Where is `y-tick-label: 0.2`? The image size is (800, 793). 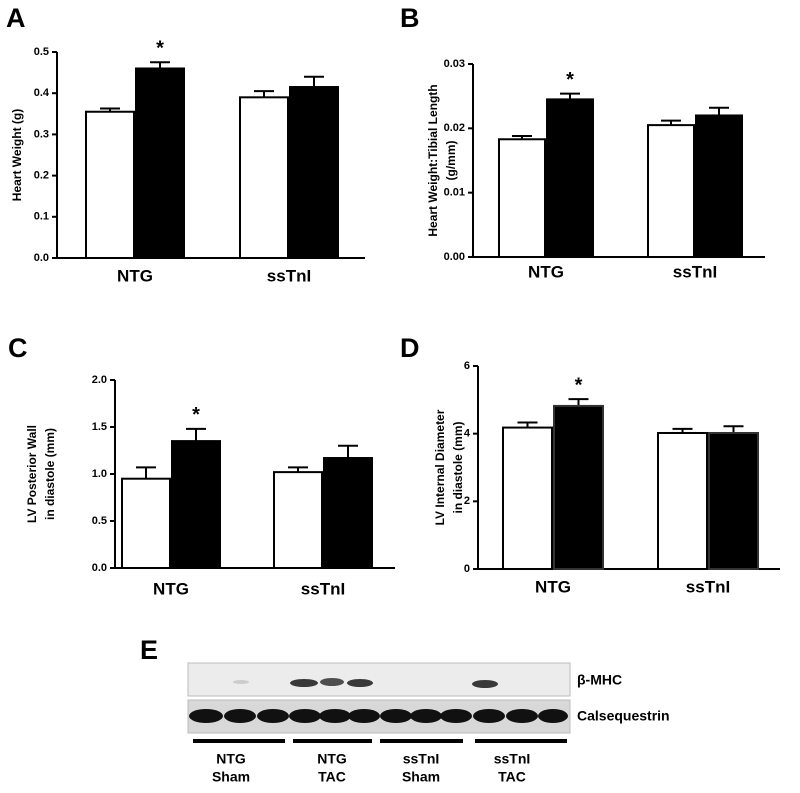 y-tick-label: 0.2 is located at coordinates (41, 176).